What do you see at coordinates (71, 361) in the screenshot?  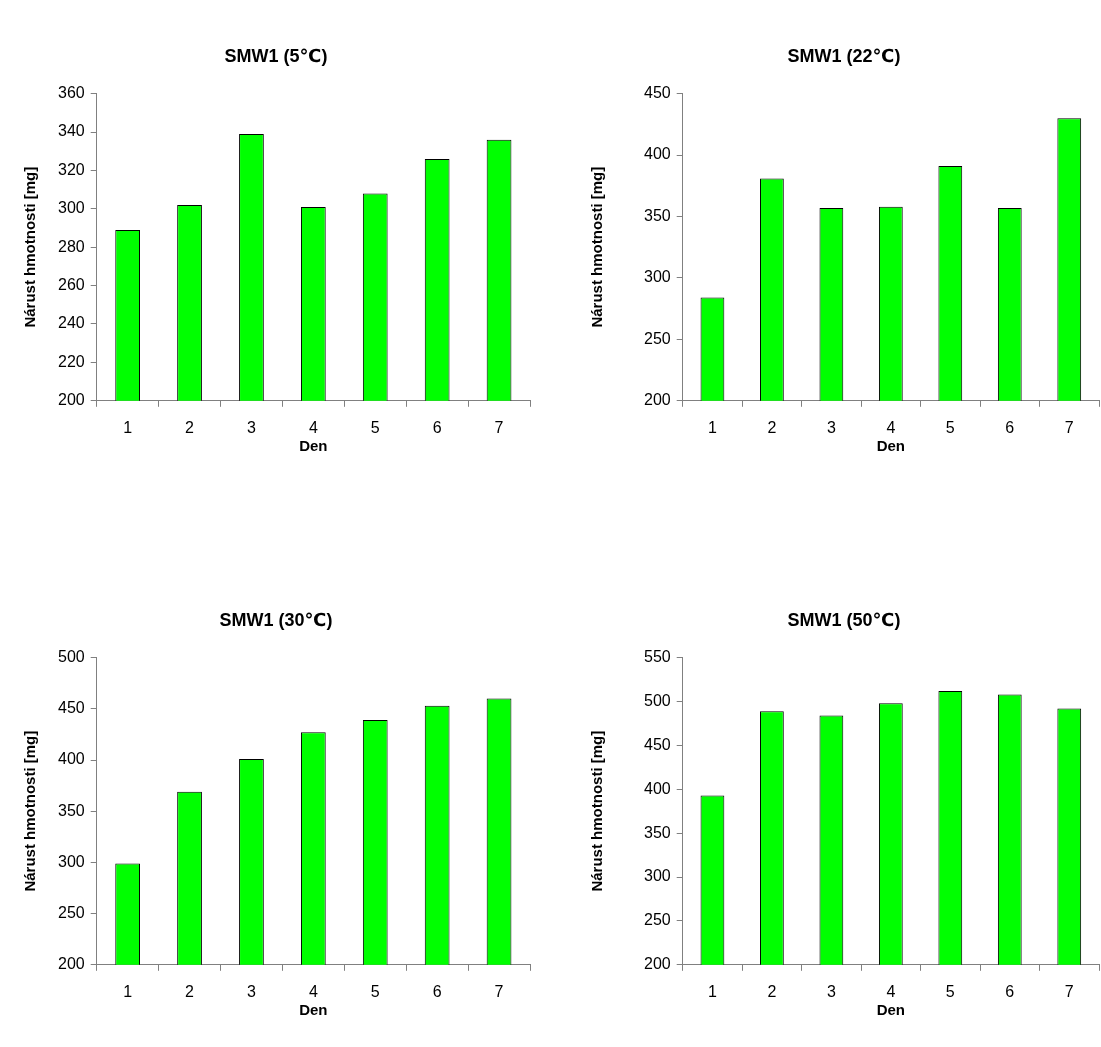 I see `y-tick-label: 220` at bounding box center [71, 361].